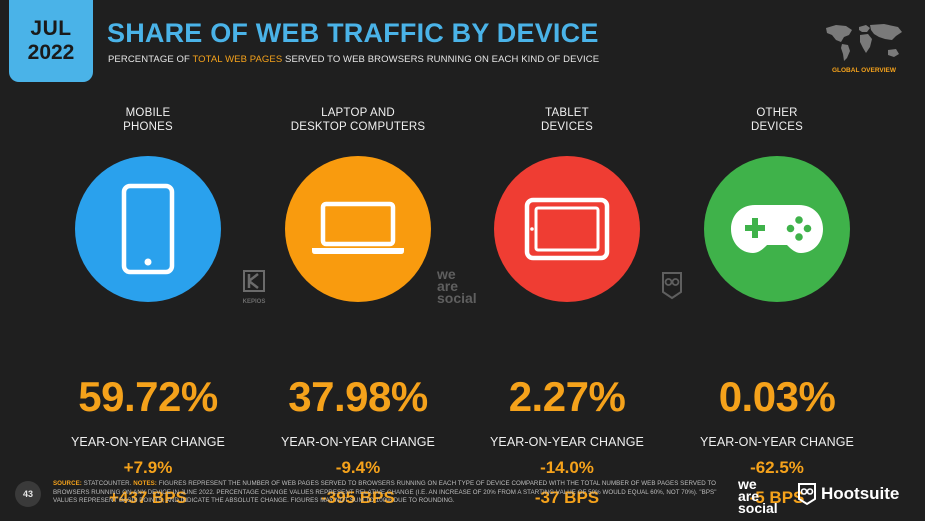 This screenshot has width=925, height=521. I want to click on smartphone-icon, so click(148, 229).